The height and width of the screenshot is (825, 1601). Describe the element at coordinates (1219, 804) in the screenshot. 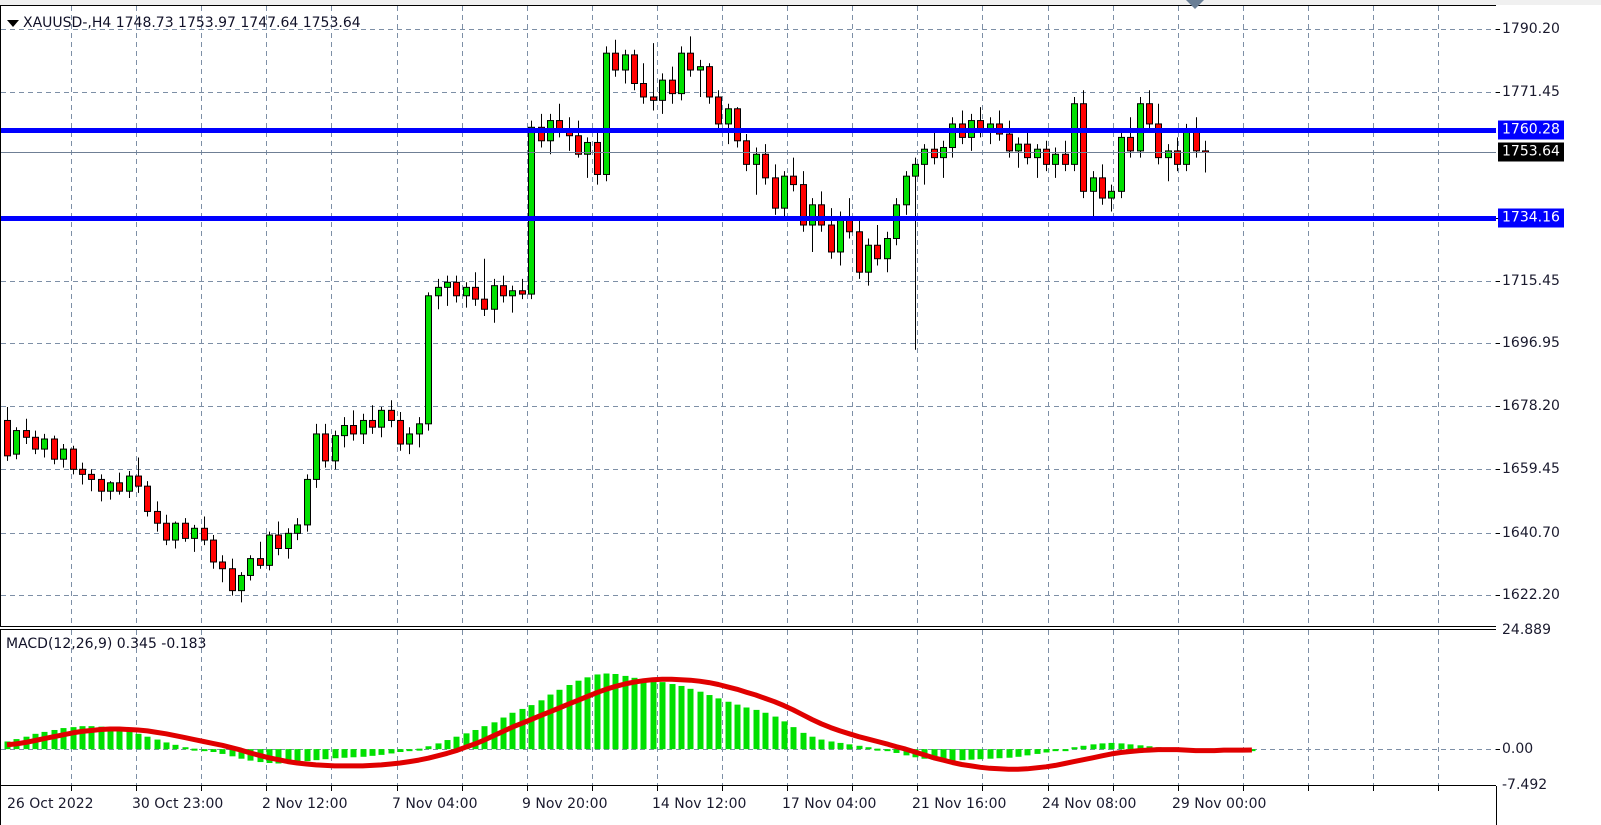

I see `time-axis-label: 29 Nov 00:00` at that location.